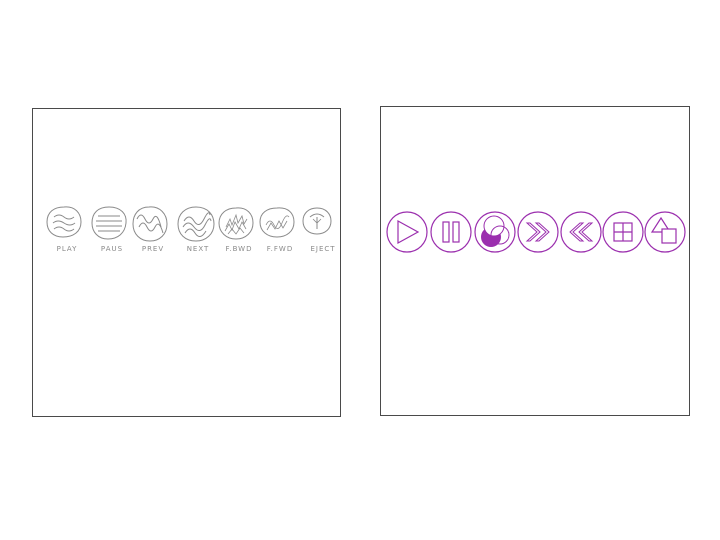 This screenshot has width=720, height=540. I want to click on sketch-item-play: PLAY, so click(67, 229).